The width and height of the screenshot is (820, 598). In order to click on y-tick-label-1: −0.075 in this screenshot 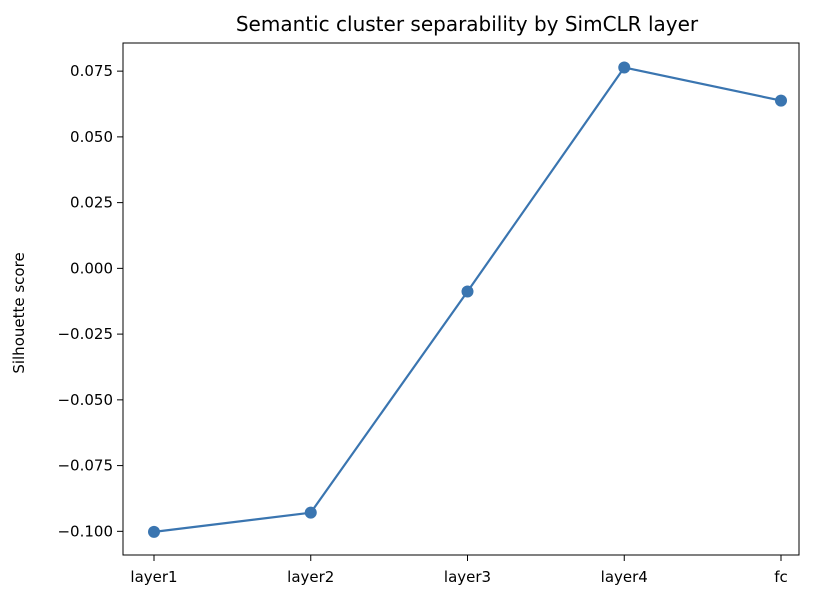, I will do `click(85, 466)`.